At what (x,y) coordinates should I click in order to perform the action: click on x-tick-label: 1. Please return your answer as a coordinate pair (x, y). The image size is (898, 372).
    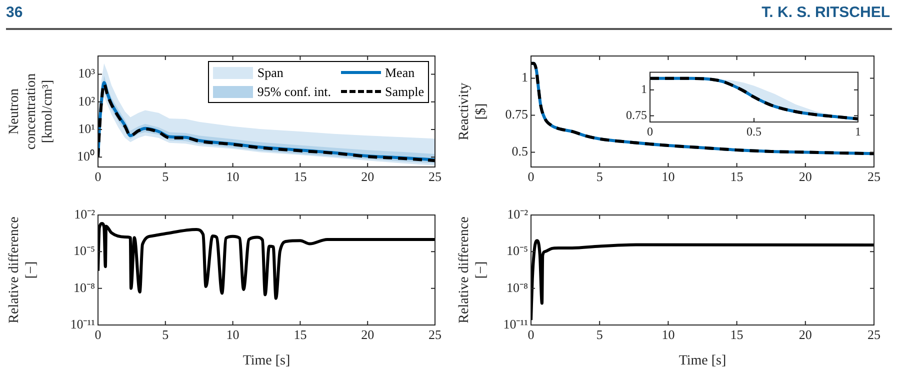
    Looking at the image, I should click on (858, 131).